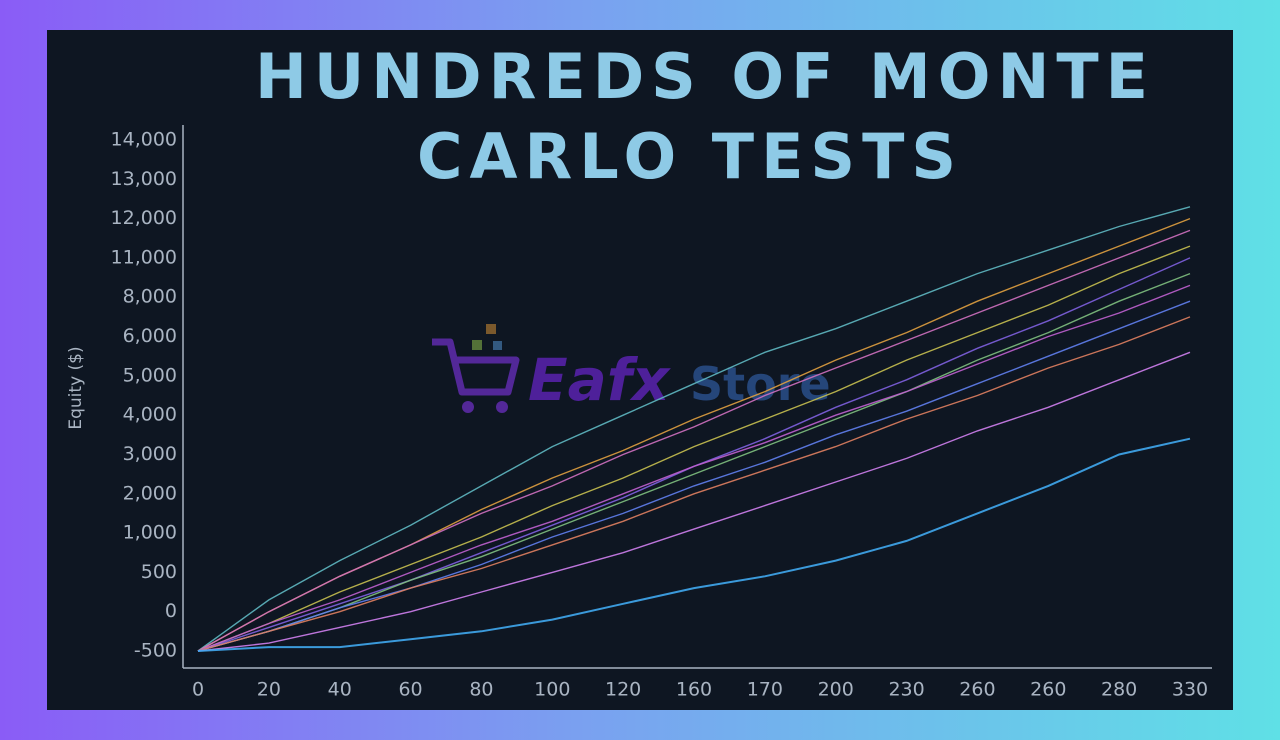 Image resolution: width=1280 pixels, height=740 pixels. I want to click on watermark-text: Store, so click(760, 384).